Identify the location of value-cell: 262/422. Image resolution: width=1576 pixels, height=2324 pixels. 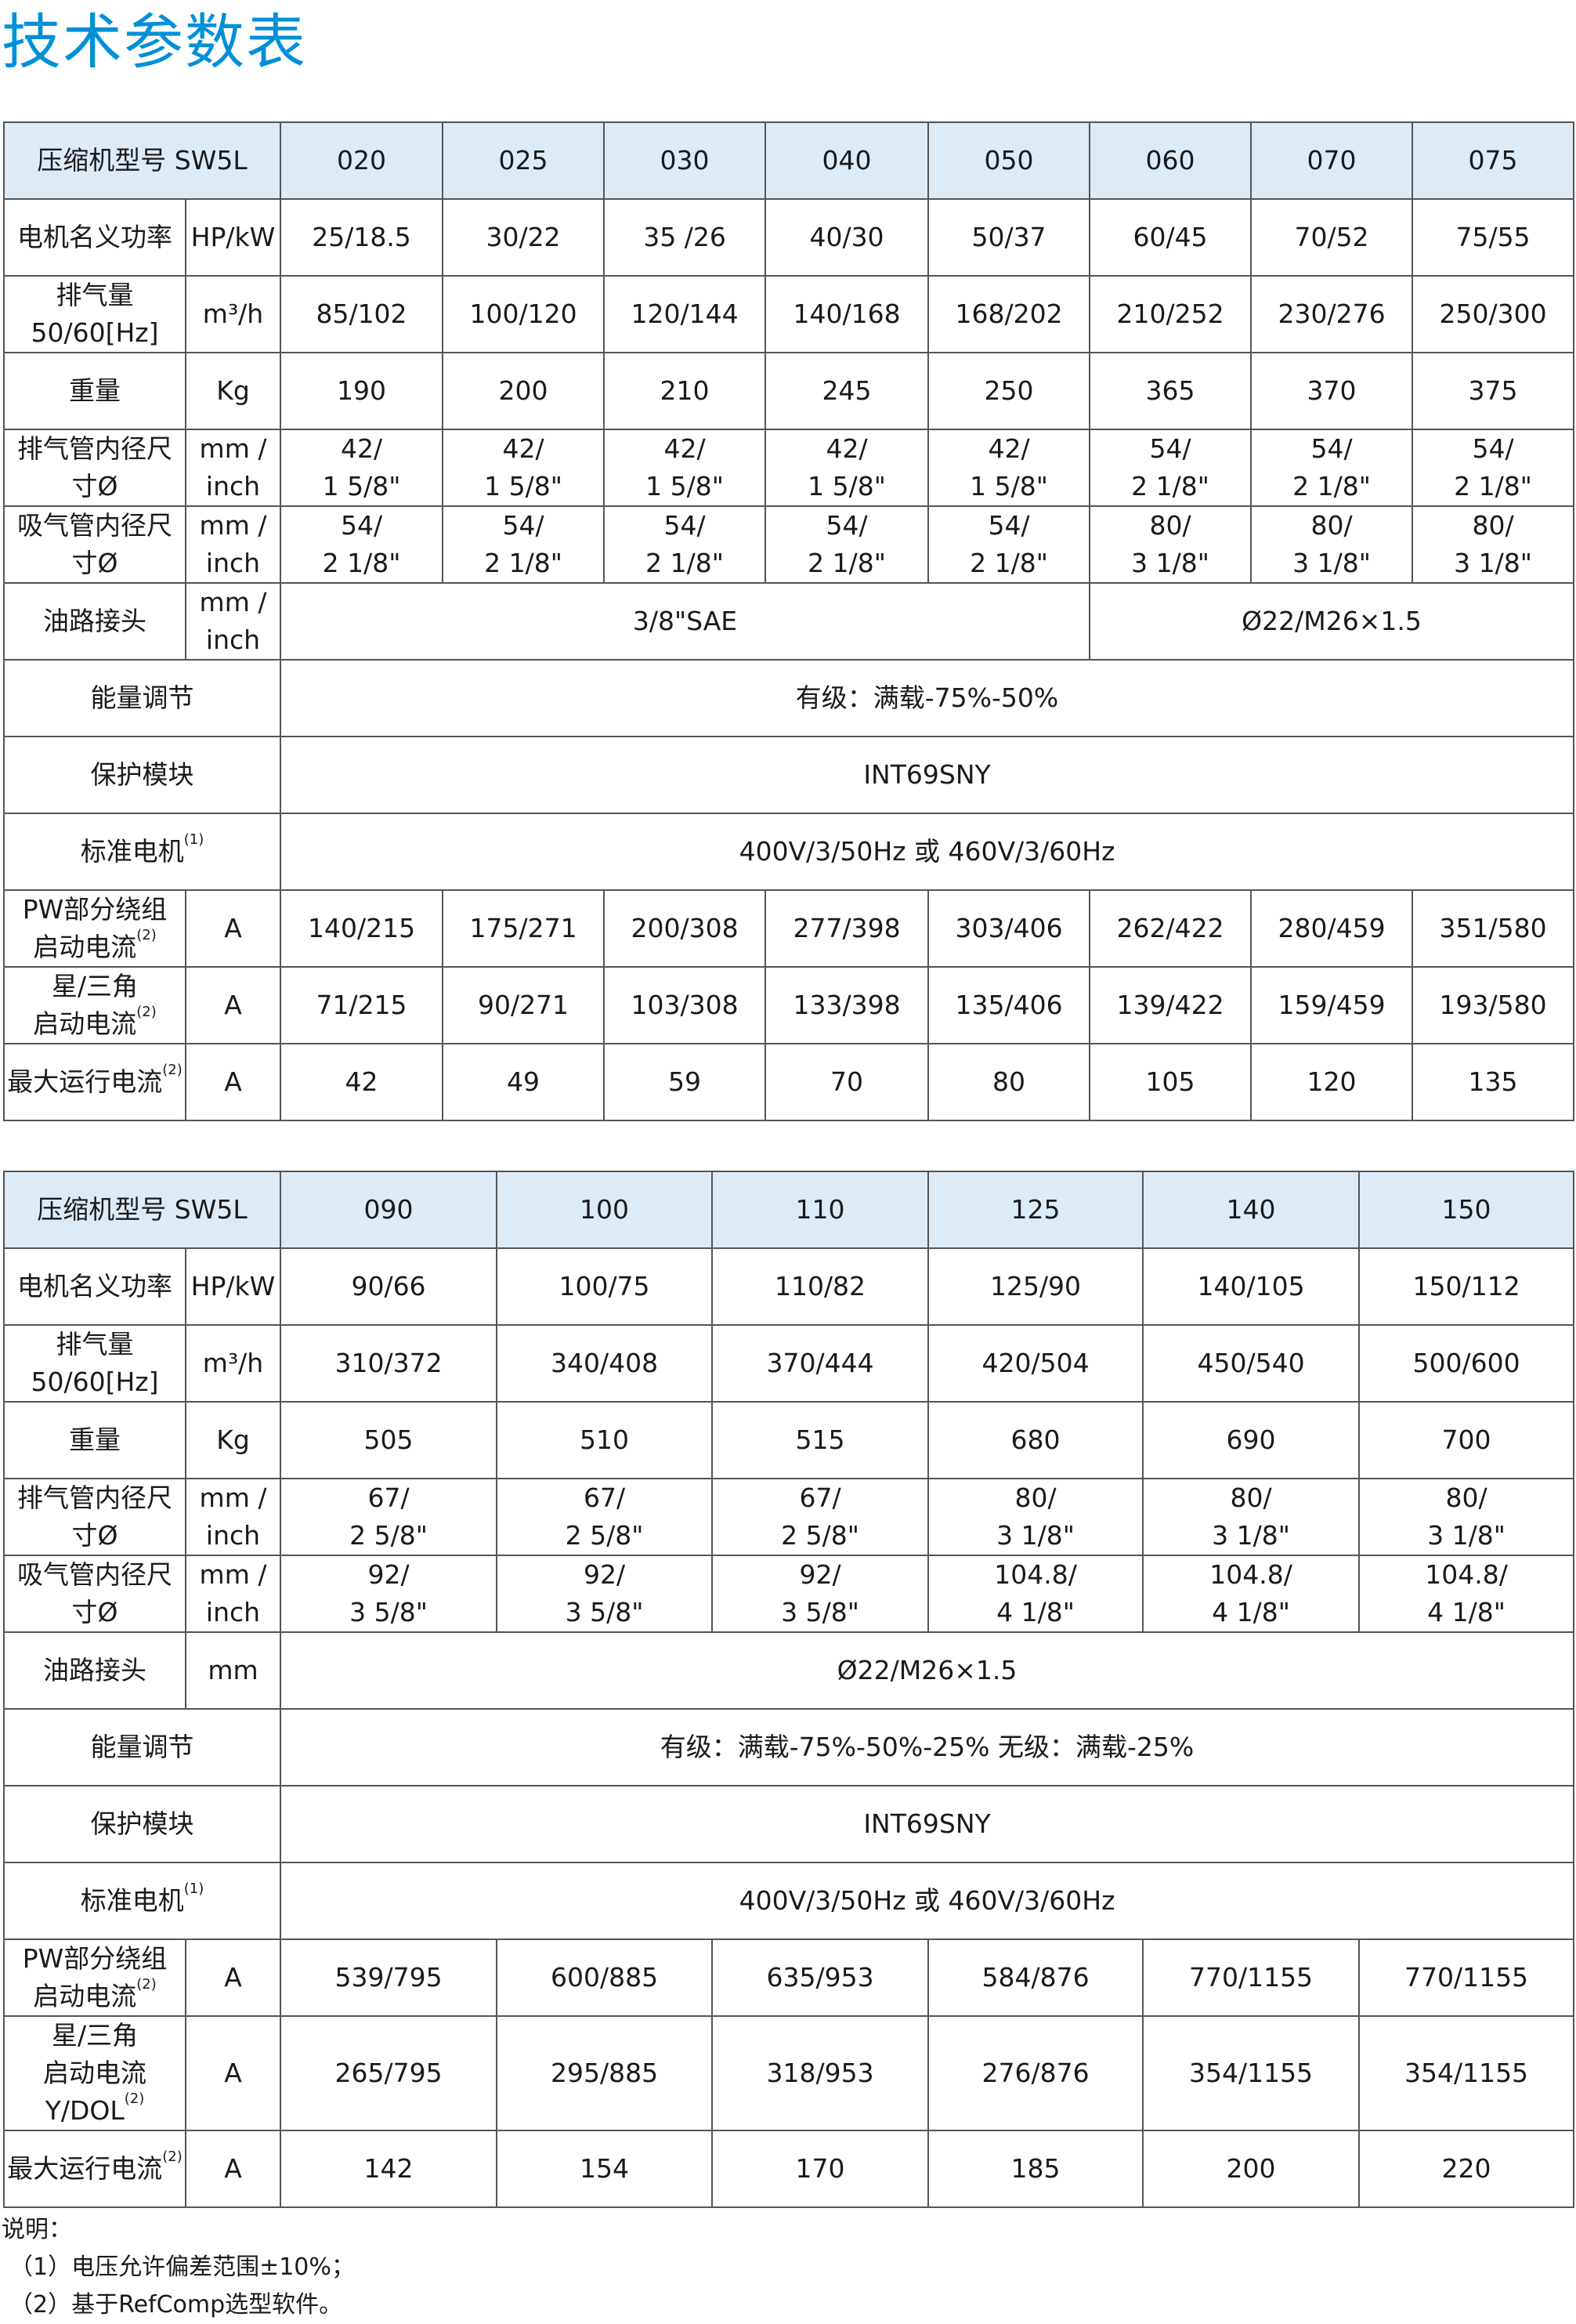
(1170, 929).